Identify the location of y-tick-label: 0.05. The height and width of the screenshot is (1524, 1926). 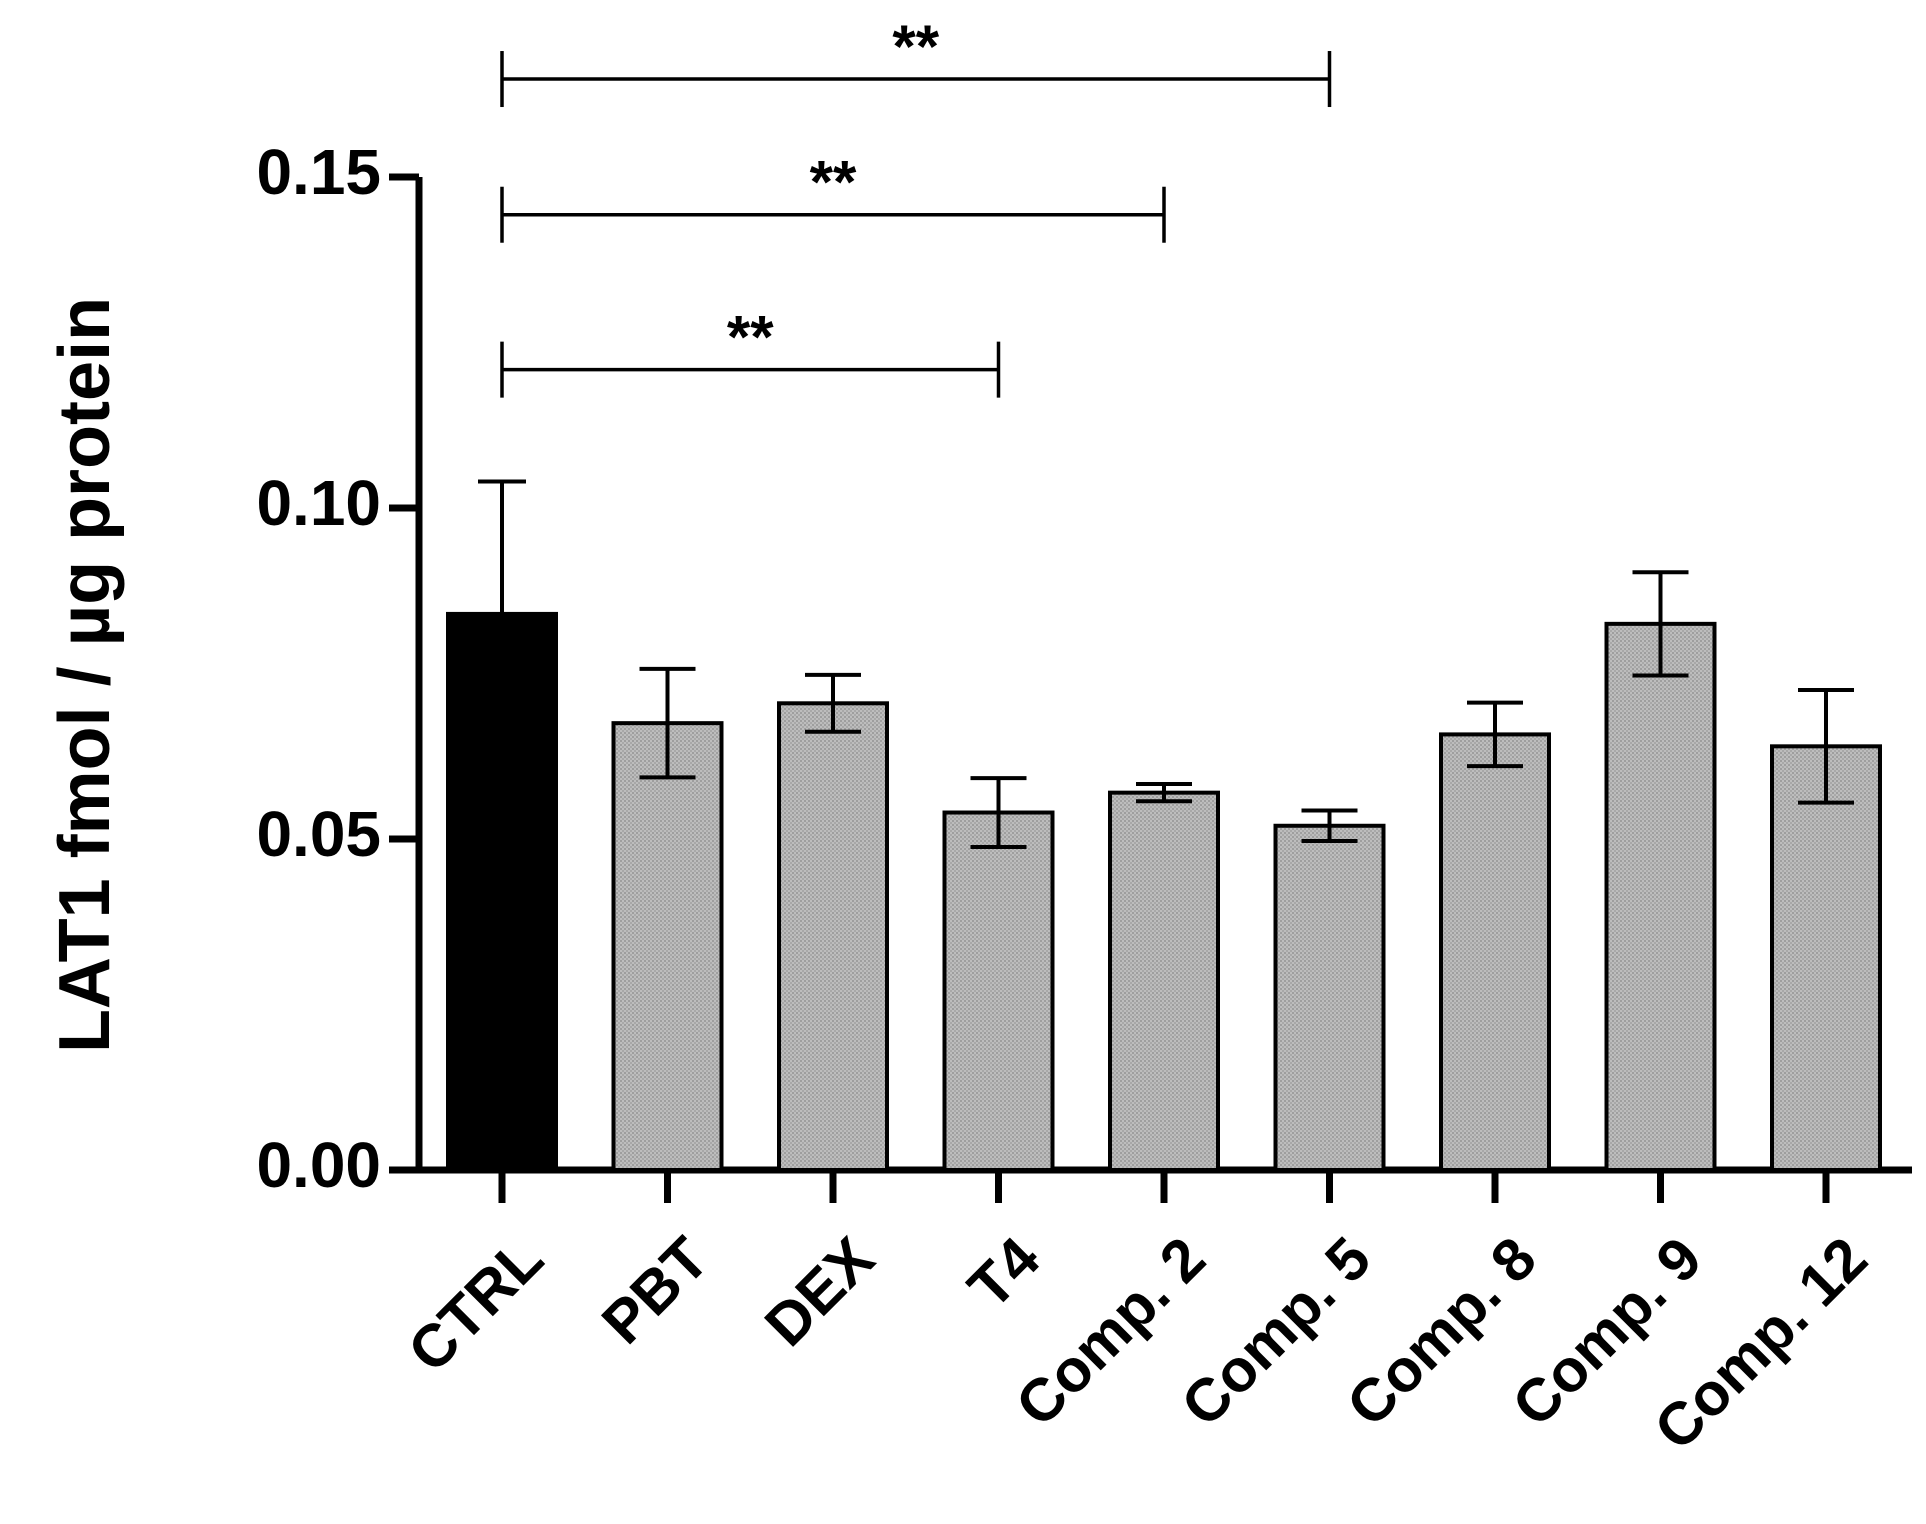
(318, 834).